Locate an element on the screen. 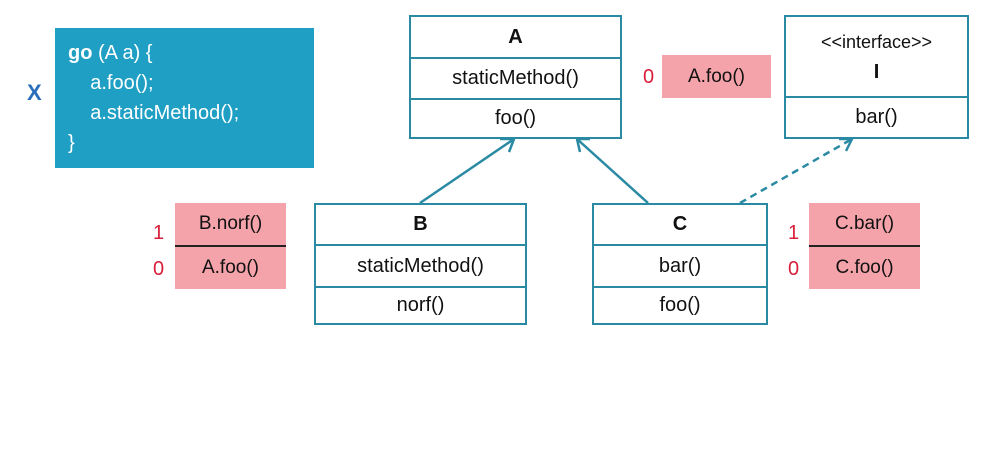 The image size is (992, 449). class-c: C bar() foo() is located at coordinates (680, 264).